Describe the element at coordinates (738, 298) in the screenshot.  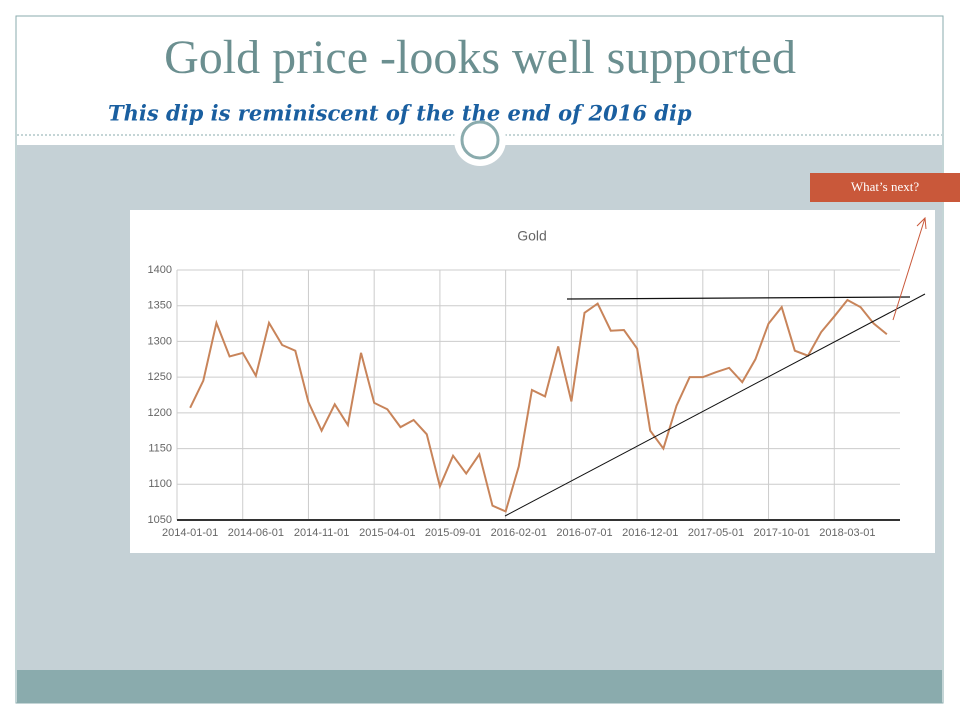
I see `resistance-line` at that location.